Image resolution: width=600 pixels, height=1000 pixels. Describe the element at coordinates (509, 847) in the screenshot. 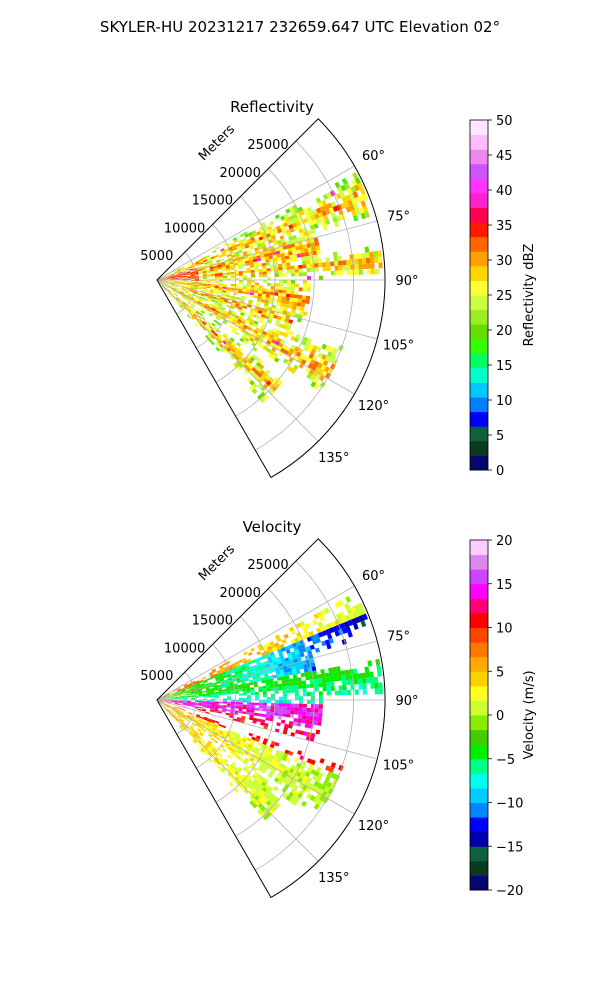

I see `colorbar-tick-label: −15` at that location.